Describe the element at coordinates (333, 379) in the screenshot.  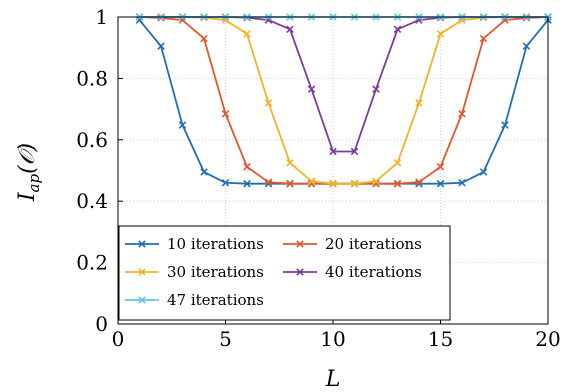
I see `x-axis-label: L` at that location.